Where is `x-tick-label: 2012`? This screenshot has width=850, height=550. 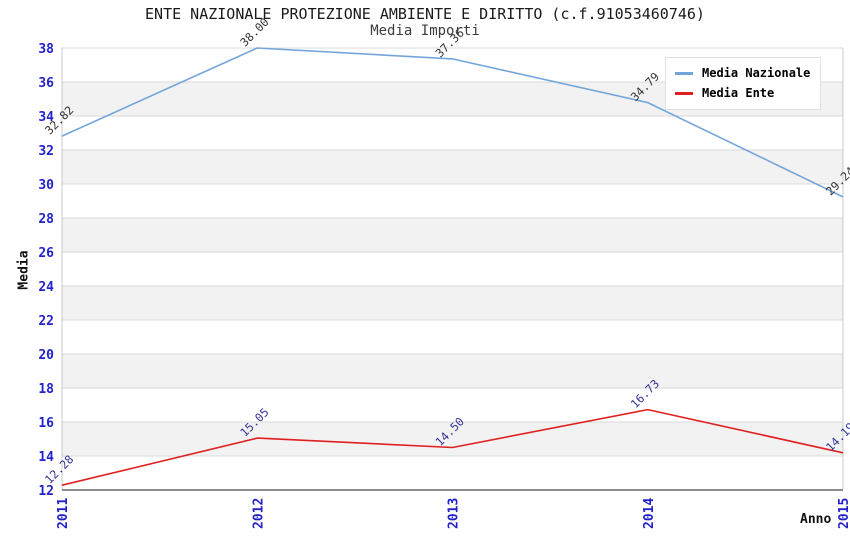
x-tick-label: 2012 is located at coordinates (258, 513).